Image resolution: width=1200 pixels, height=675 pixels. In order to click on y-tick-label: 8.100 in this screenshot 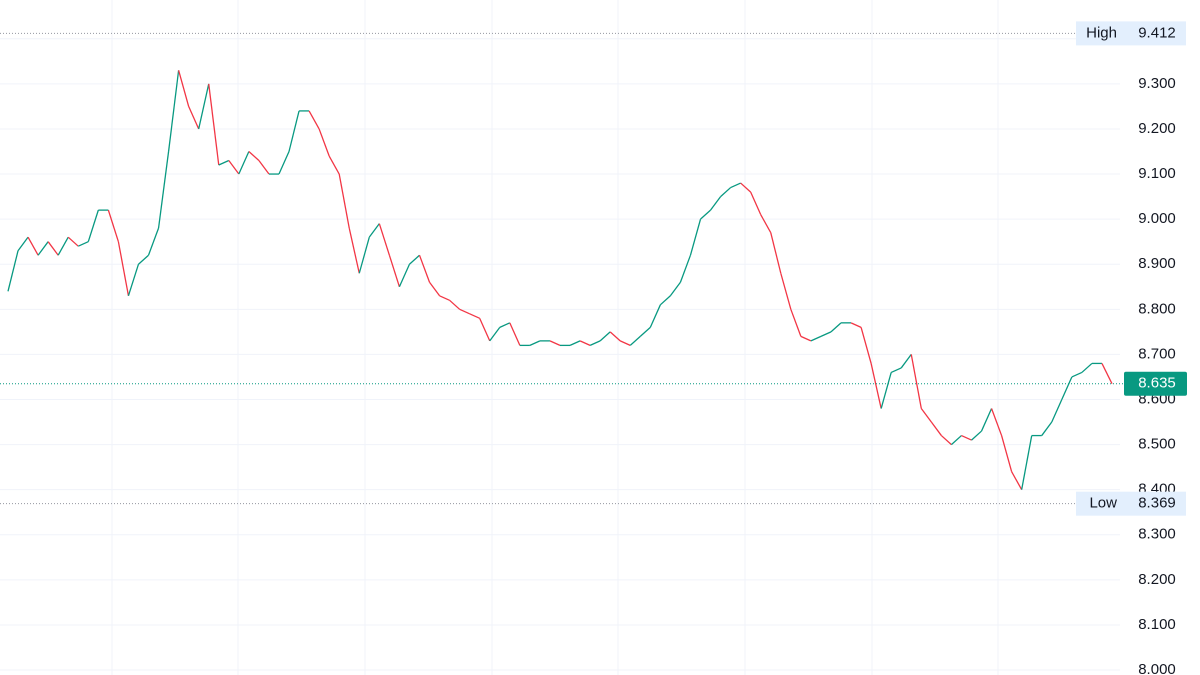, I will do `click(1157, 624)`.